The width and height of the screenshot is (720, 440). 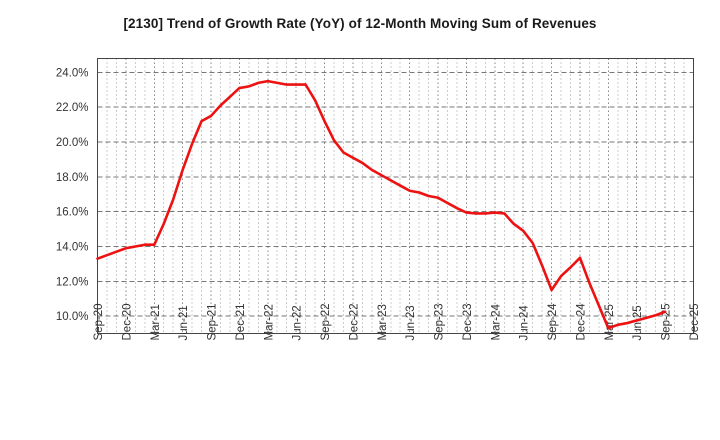 I want to click on x-tick-label: Sep-21, so click(x=213, y=321).